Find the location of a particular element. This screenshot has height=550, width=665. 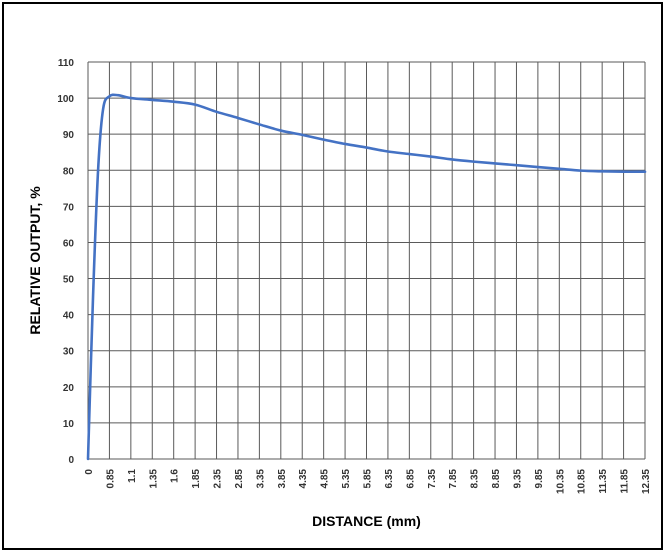

x-tick-label: 4.35 is located at coordinates (303, 479).